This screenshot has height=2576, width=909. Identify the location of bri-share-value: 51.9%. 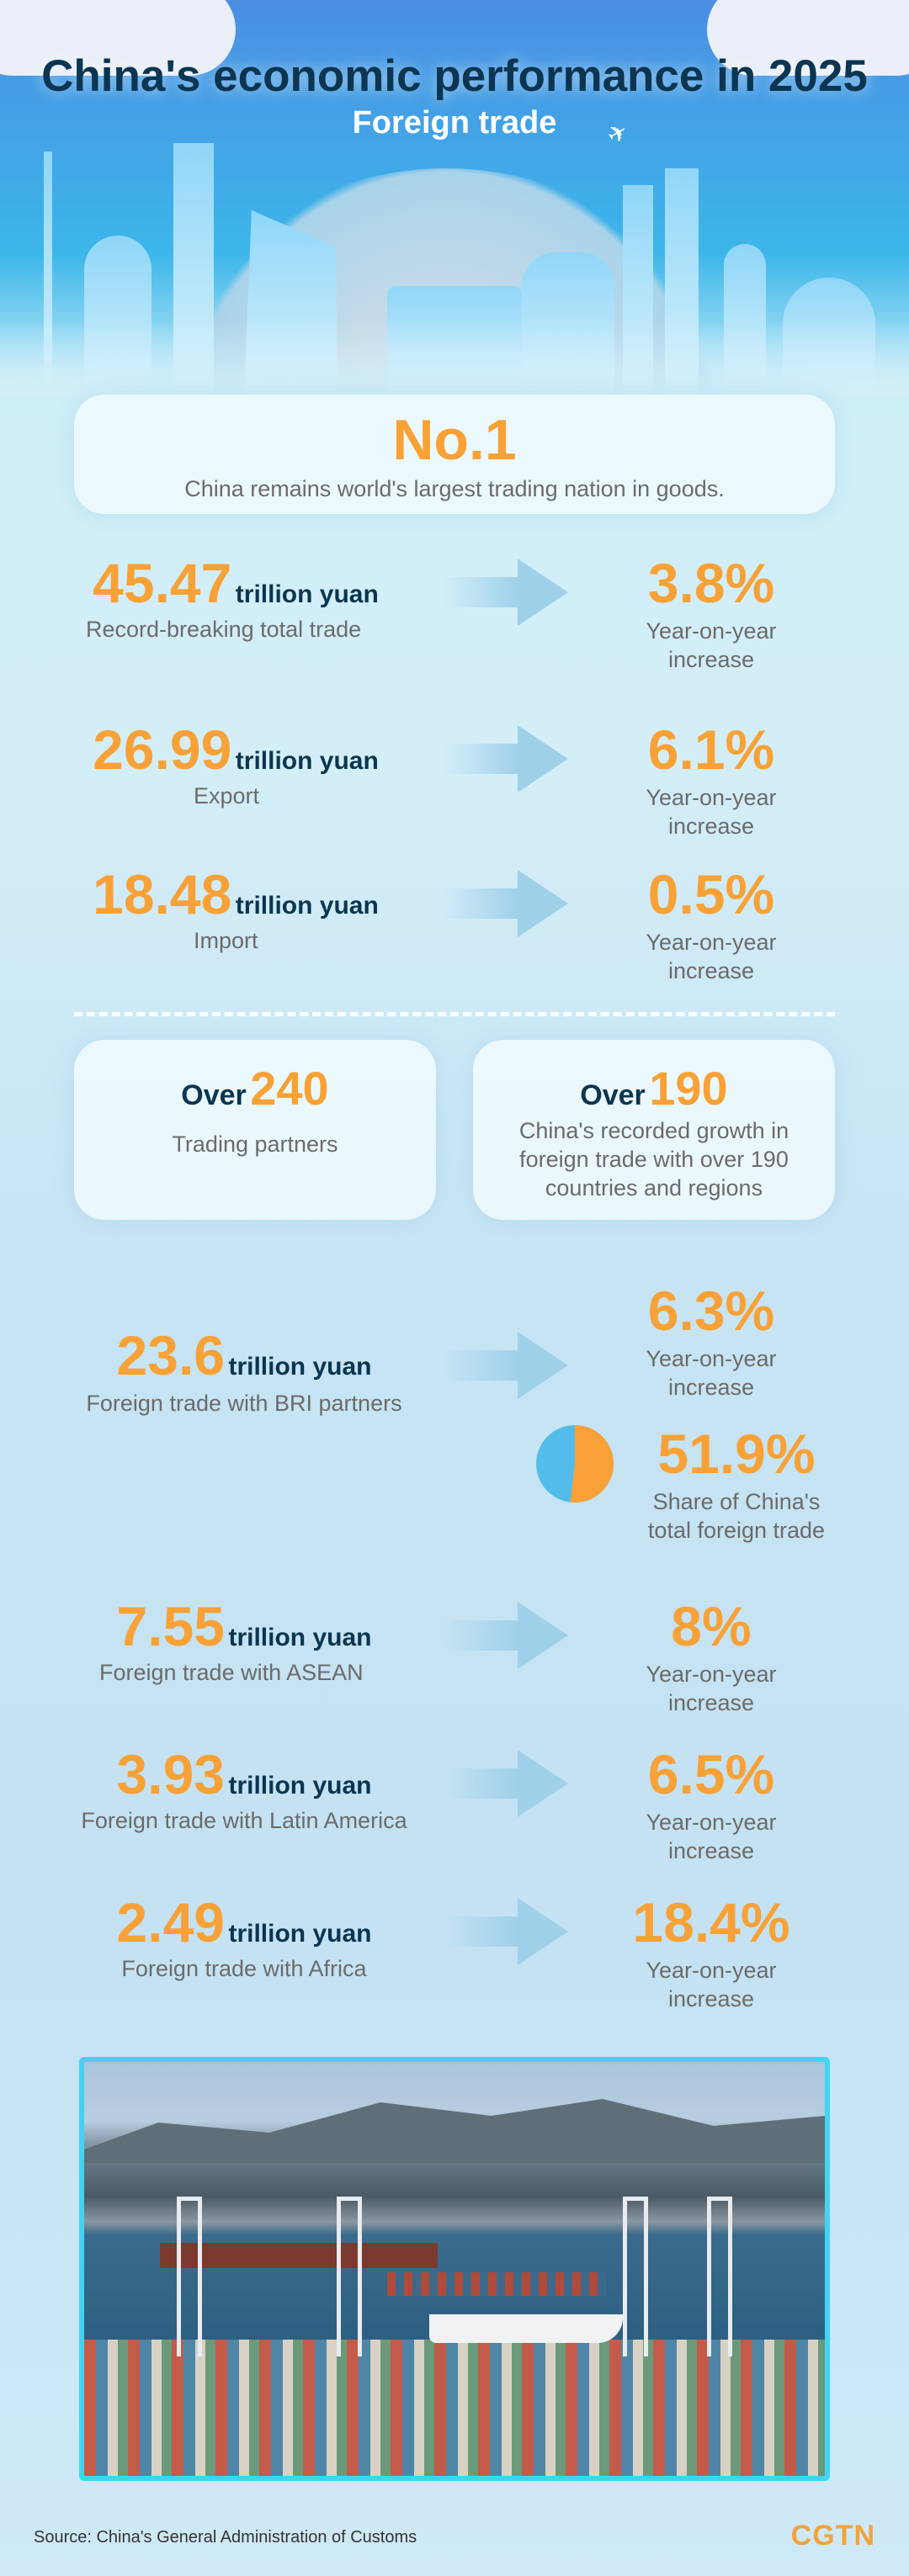
(736, 1454).